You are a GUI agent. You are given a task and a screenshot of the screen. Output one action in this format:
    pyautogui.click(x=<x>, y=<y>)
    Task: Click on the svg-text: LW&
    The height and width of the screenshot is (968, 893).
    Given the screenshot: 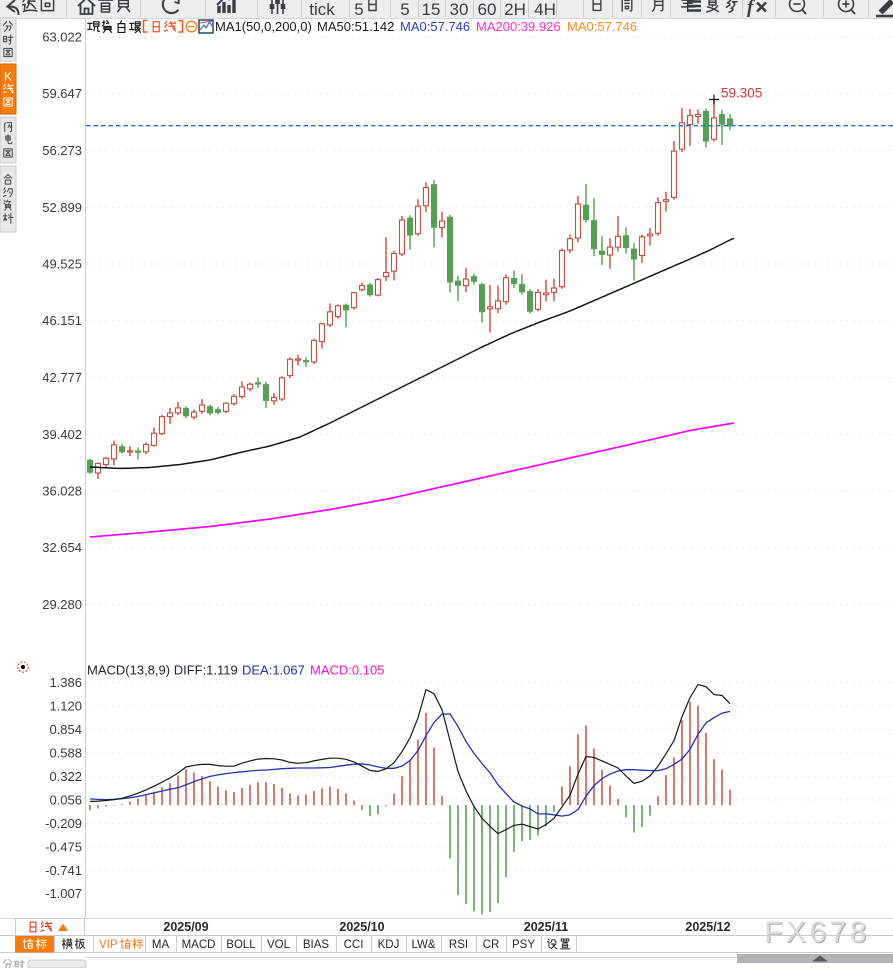 What is the action you would take?
    pyautogui.click(x=423, y=945)
    